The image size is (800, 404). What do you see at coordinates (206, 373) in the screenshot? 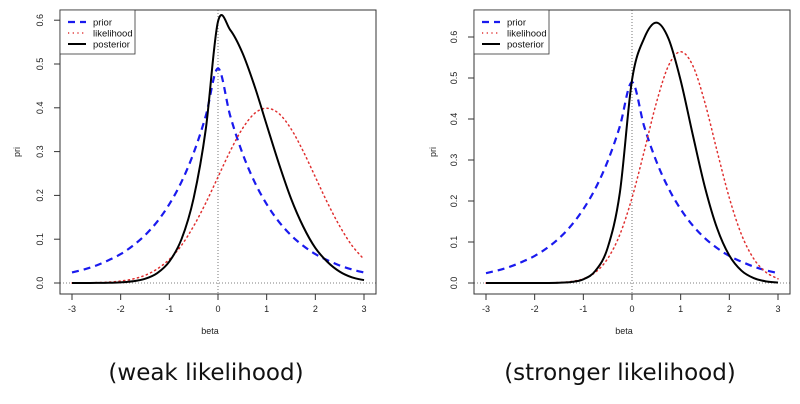
I see `caption-left: (weak likelihood)` at bounding box center [206, 373].